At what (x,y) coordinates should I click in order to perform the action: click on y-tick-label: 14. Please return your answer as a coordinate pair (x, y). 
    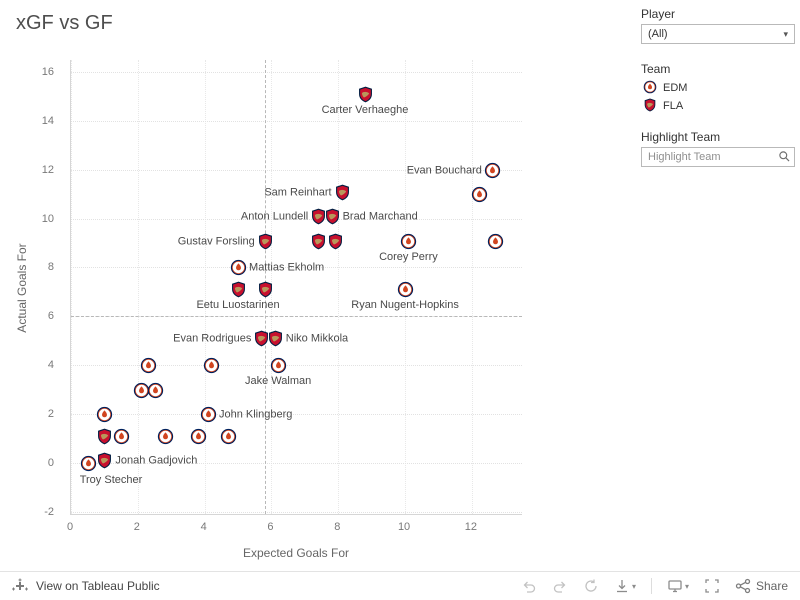
    Looking at the image, I should click on (47, 121).